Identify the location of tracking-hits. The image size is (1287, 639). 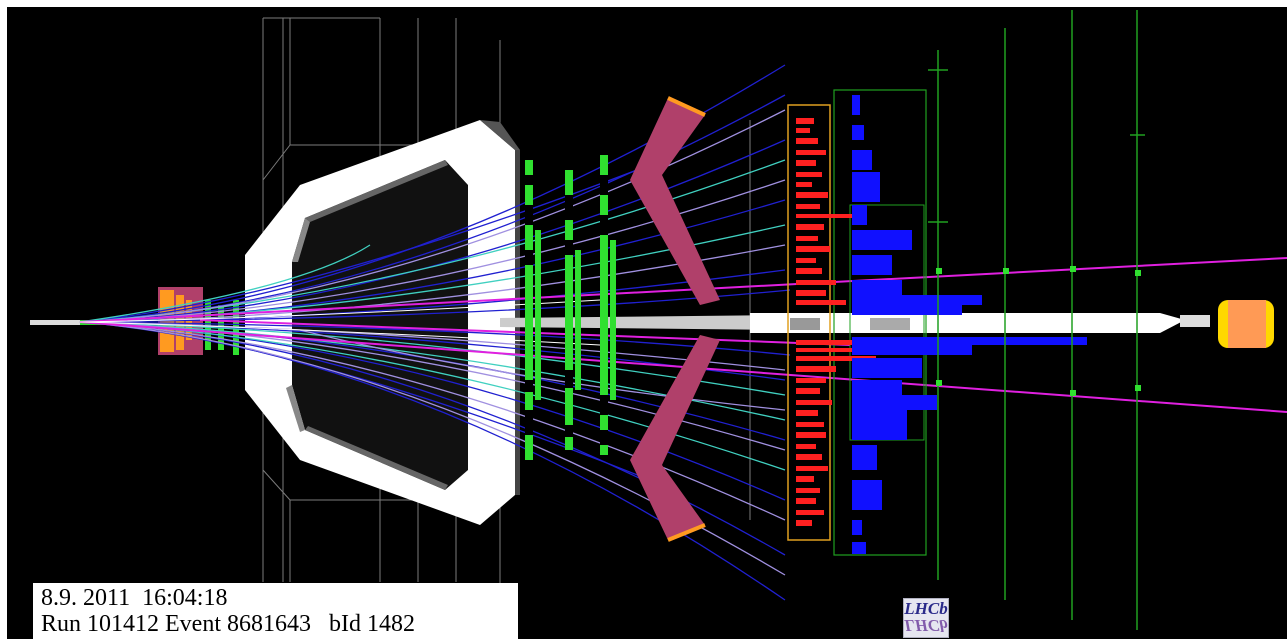
(570, 307).